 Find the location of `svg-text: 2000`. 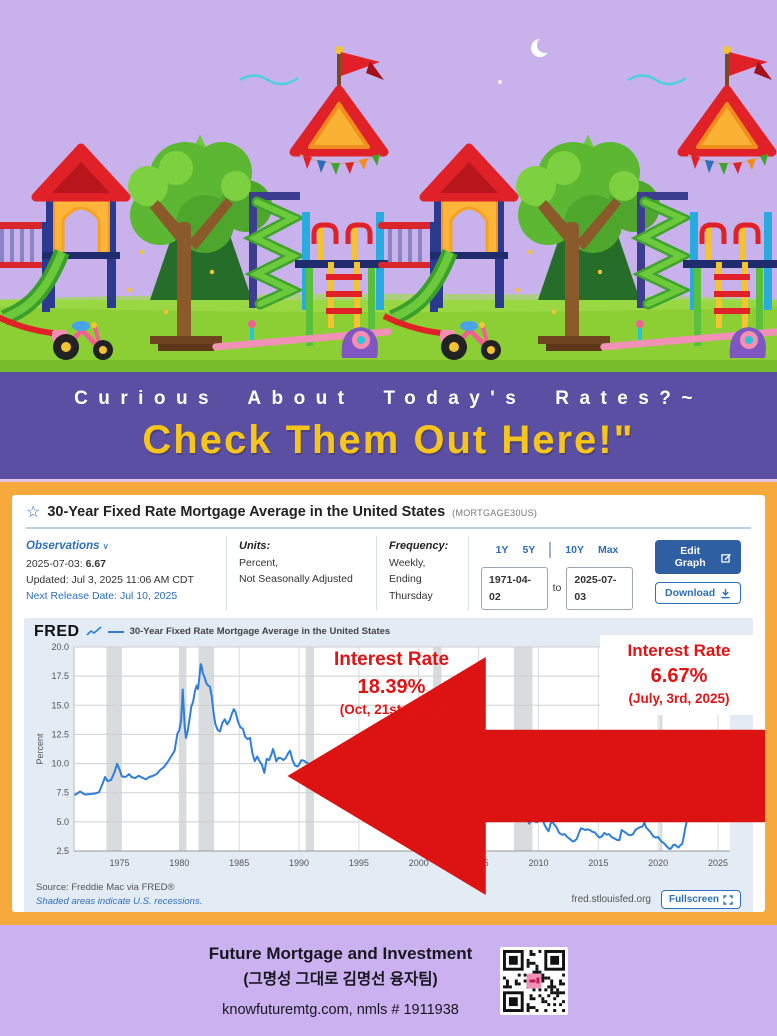

svg-text: 2000 is located at coordinates (419, 863).